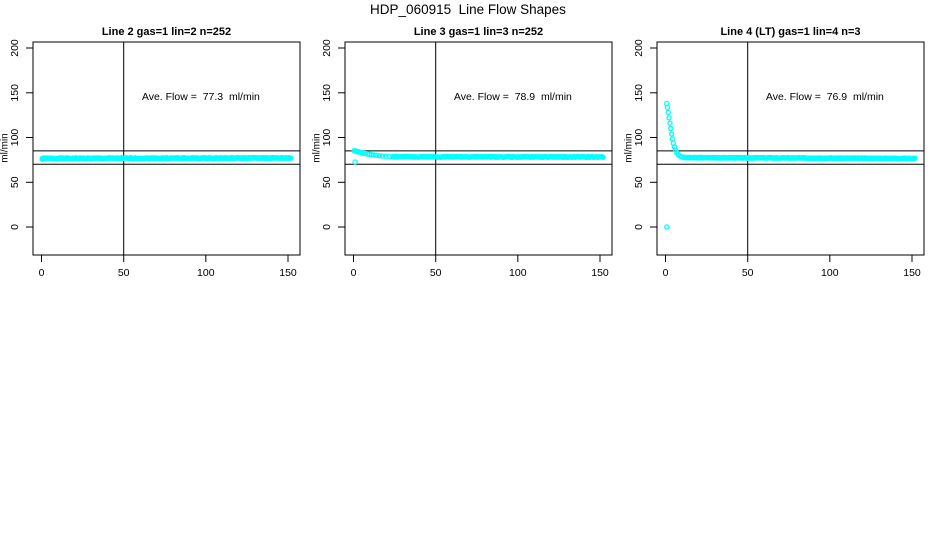 The image size is (936, 540). Describe the element at coordinates (790, 32) in the screenshot. I see `panel-title: Line 4 (LT) gas=1 lin=4 n=3` at that location.